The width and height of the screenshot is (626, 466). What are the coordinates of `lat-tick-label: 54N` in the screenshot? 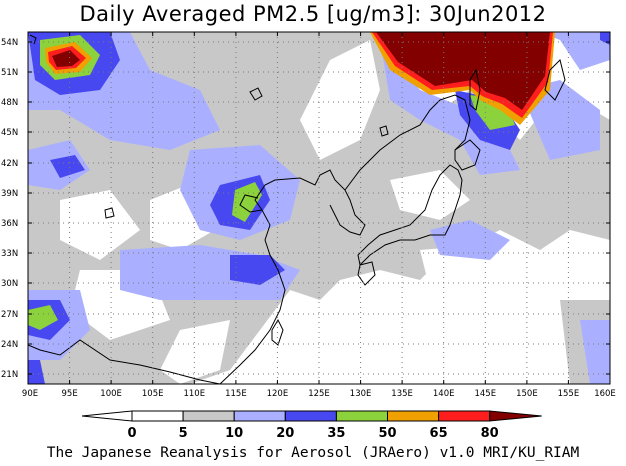 It's located at (9, 43).